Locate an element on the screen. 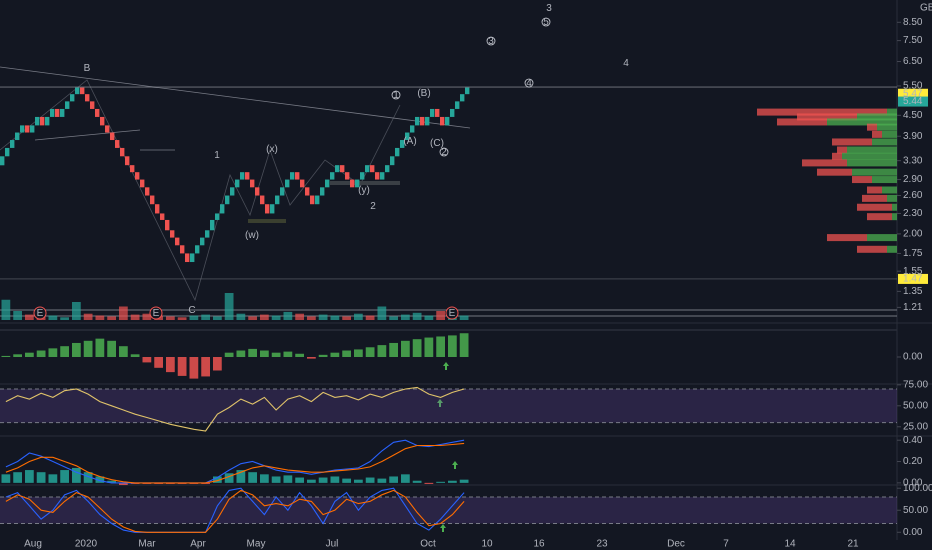 Image resolution: width=932 pixels, height=550 pixels. y-tick-label: 25.00 is located at coordinates (915, 426).